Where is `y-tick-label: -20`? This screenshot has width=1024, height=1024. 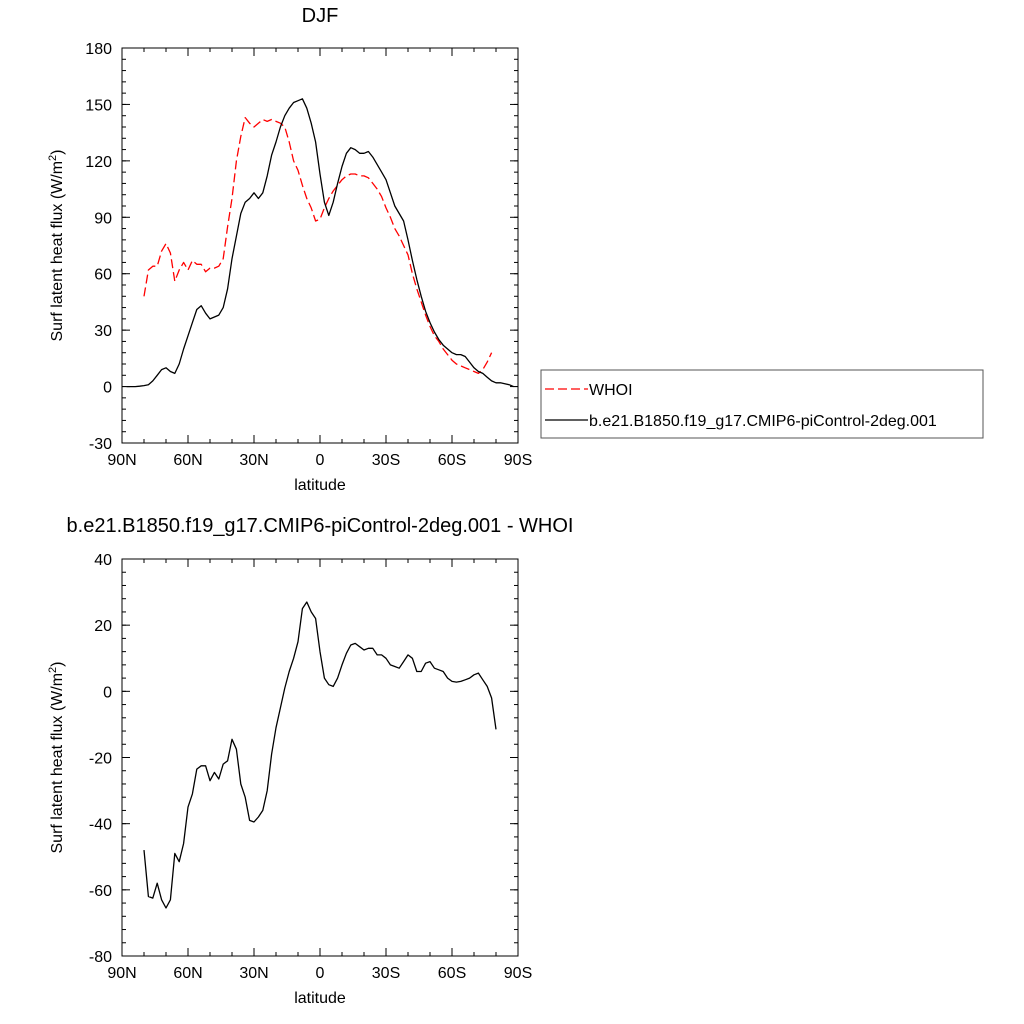
y-tick-label: -20 is located at coordinates (100, 759).